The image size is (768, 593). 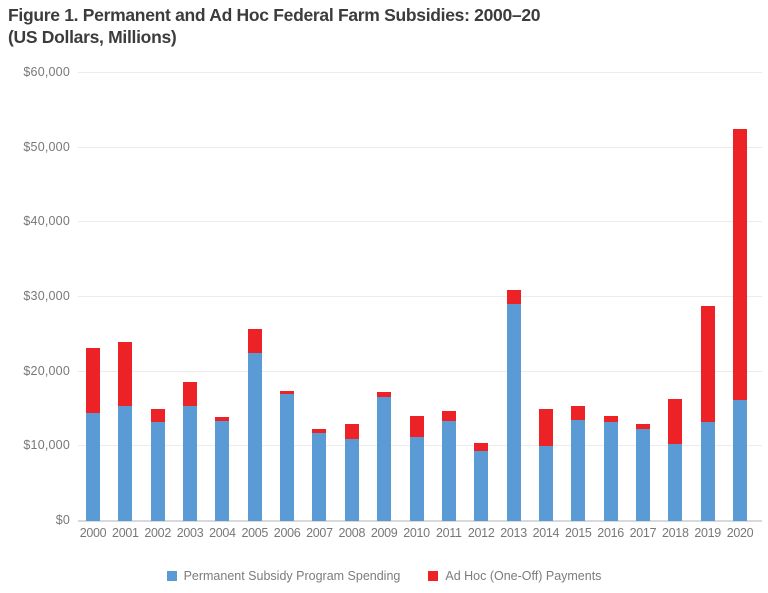 What do you see at coordinates (222, 419) in the screenshot?
I see `bar-2004-adhoc-segment` at bounding box center [222, 419].